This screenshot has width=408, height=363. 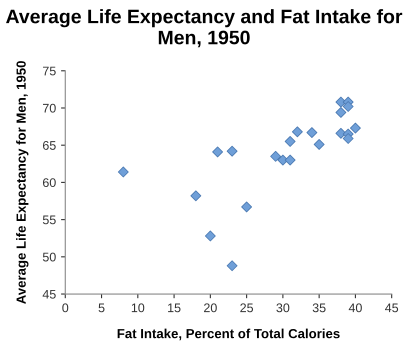 I want to click on y-tick-label: 45, so click(x=49, y=294).